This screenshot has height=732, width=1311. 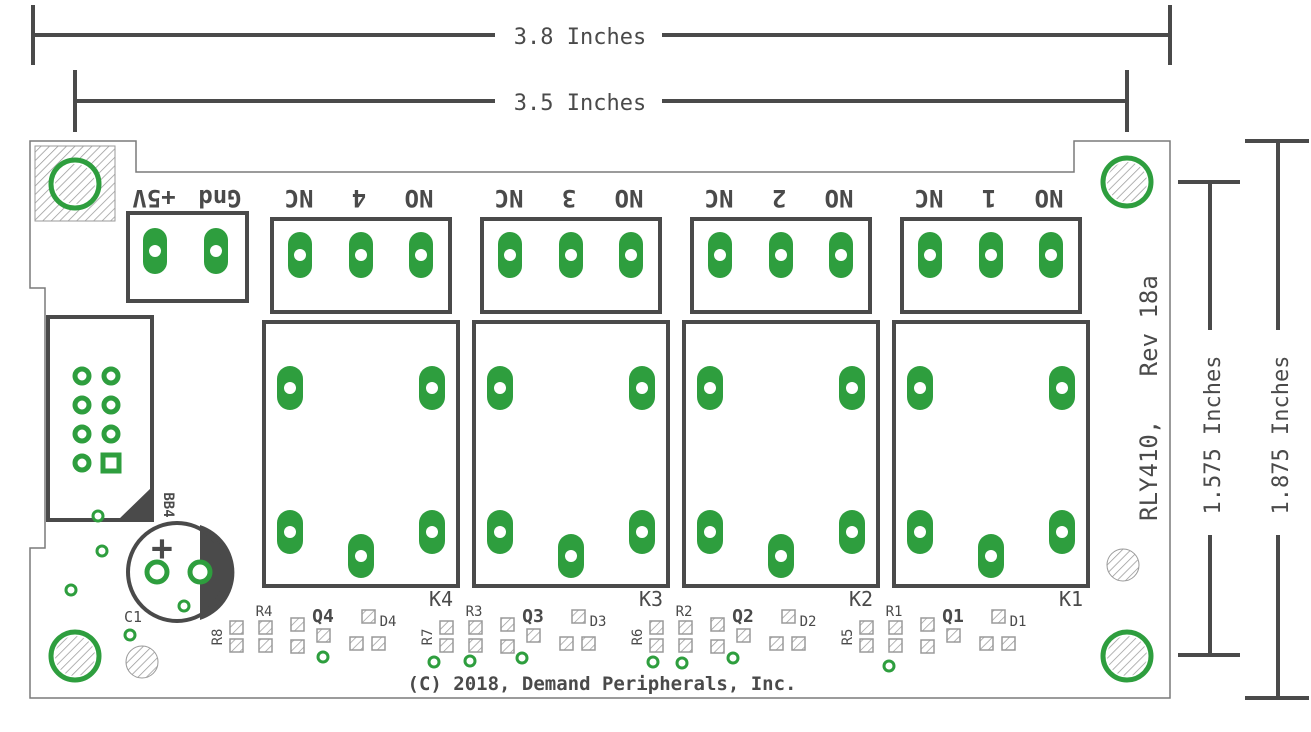 What do you see at coordinates (533, 616) in the screenshot?
I see `transistor-label: Q3` at bounding box center [533, 616].